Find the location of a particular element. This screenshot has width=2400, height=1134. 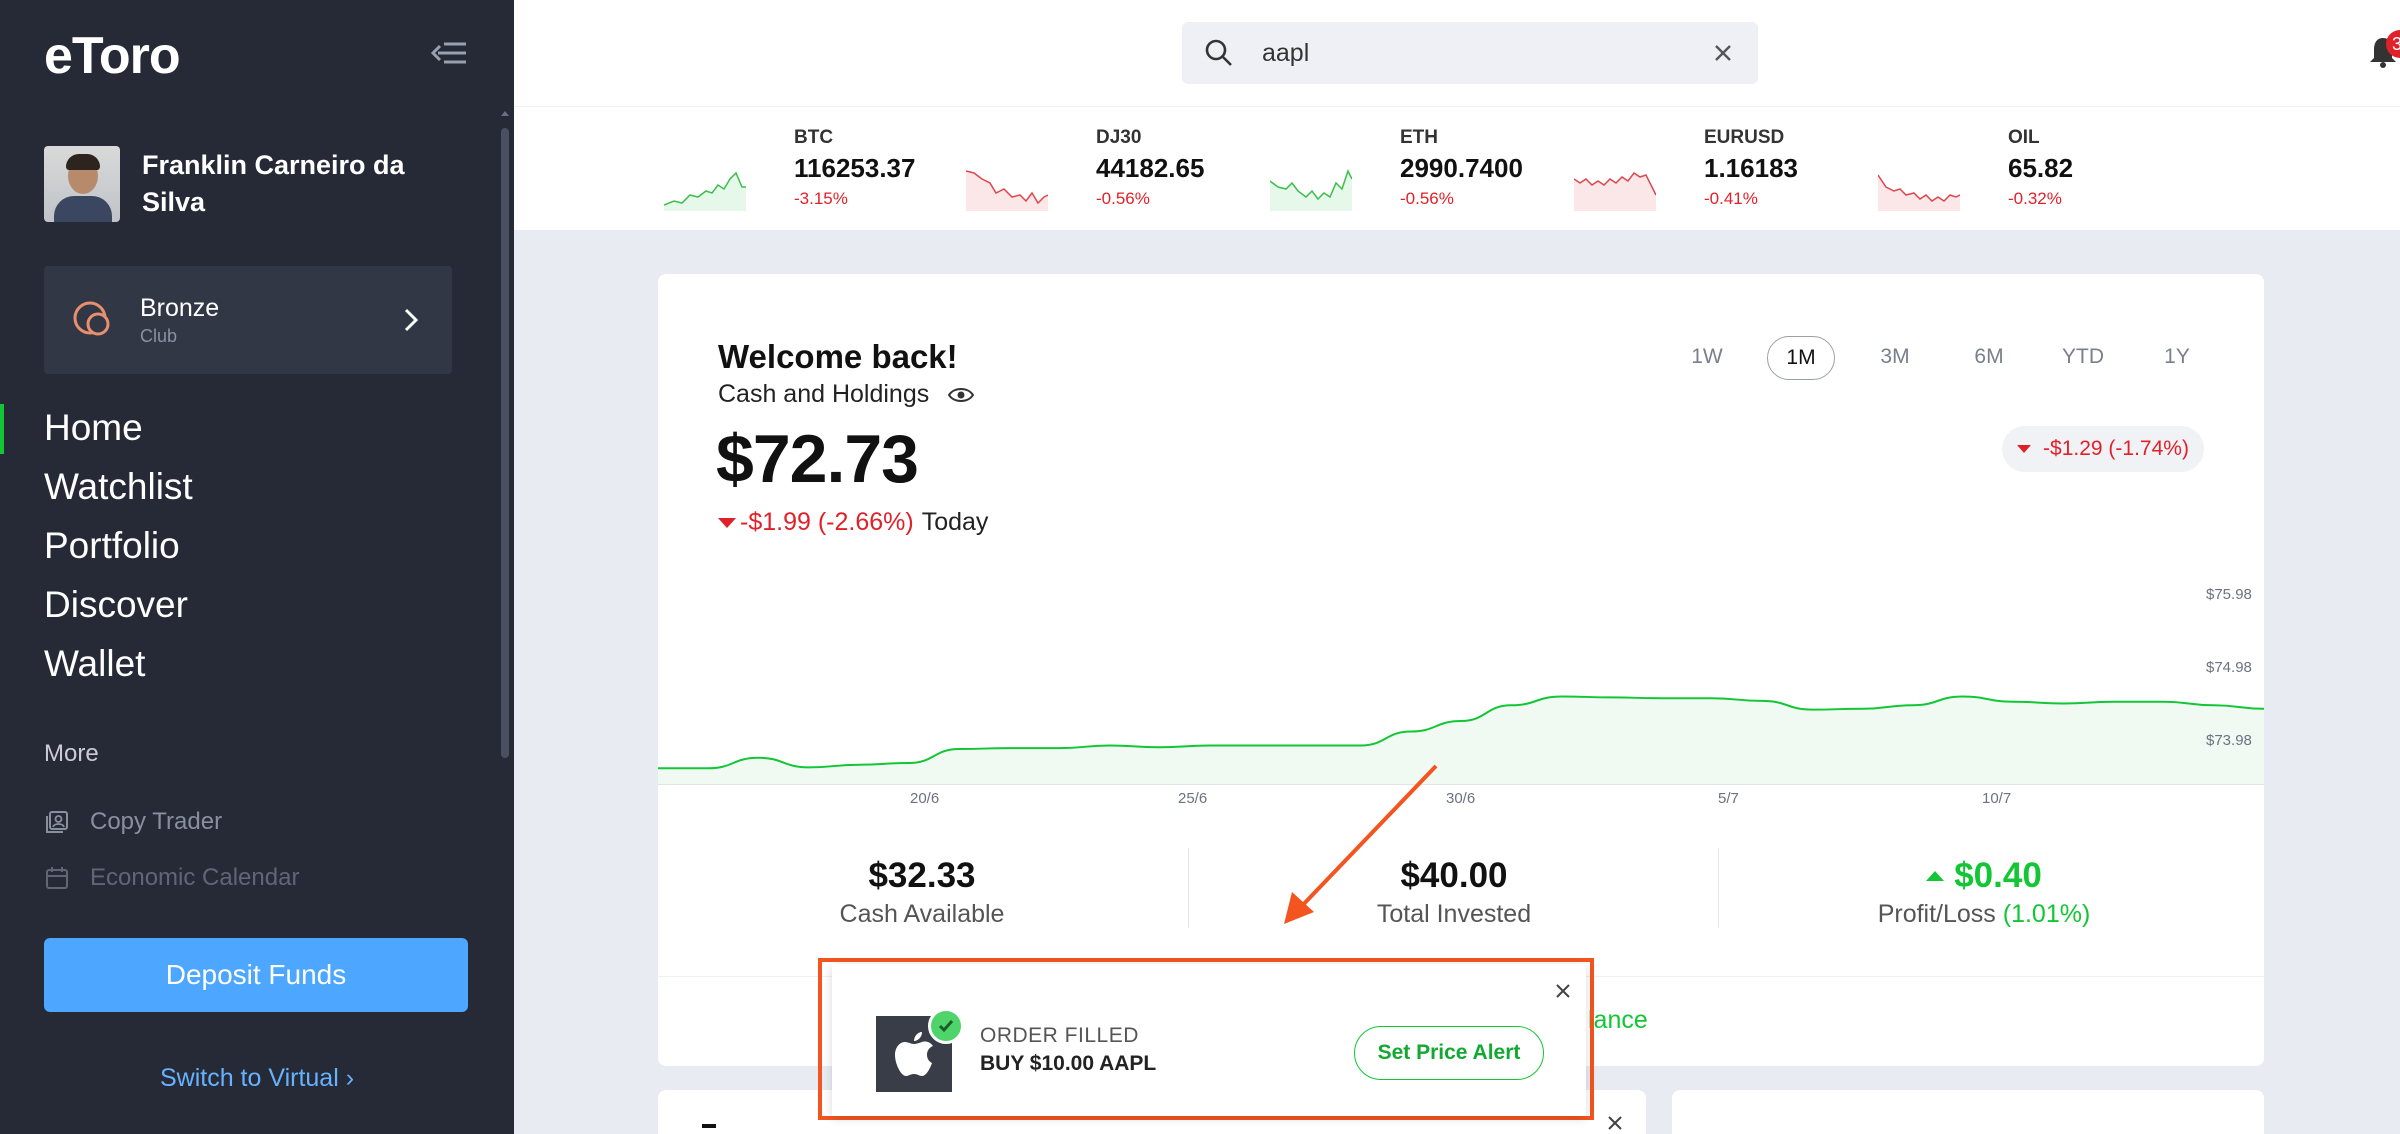

profit-loss-label: Profit/Loss is located at coordinates (1936, 914).